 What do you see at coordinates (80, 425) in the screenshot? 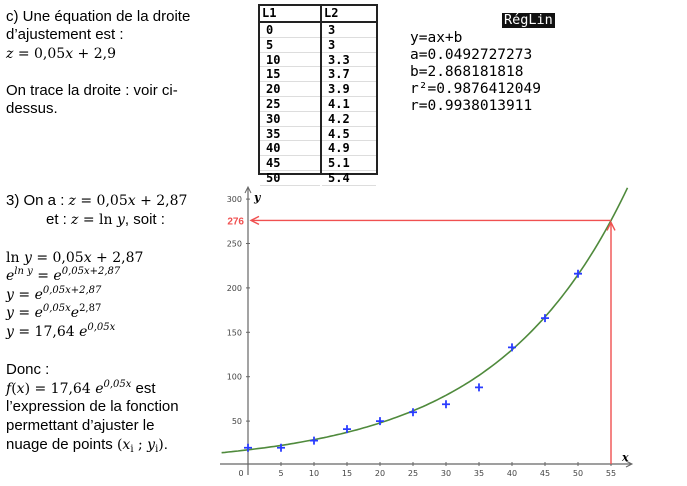
I see `text-line: permettant d’ajuster le` at bounding box center [80, 425].